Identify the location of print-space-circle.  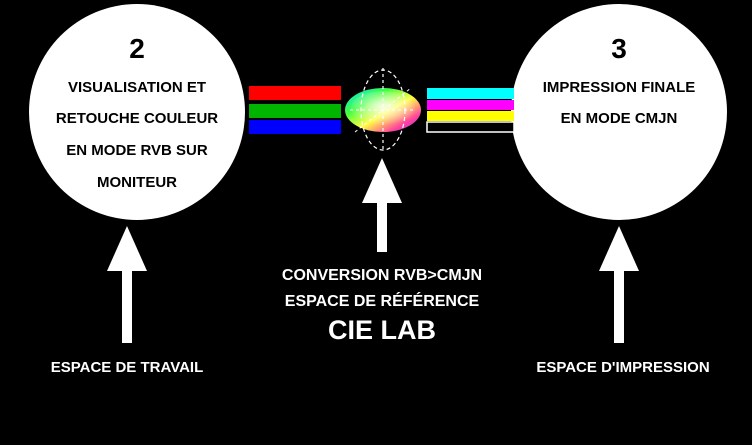
(619, 112).